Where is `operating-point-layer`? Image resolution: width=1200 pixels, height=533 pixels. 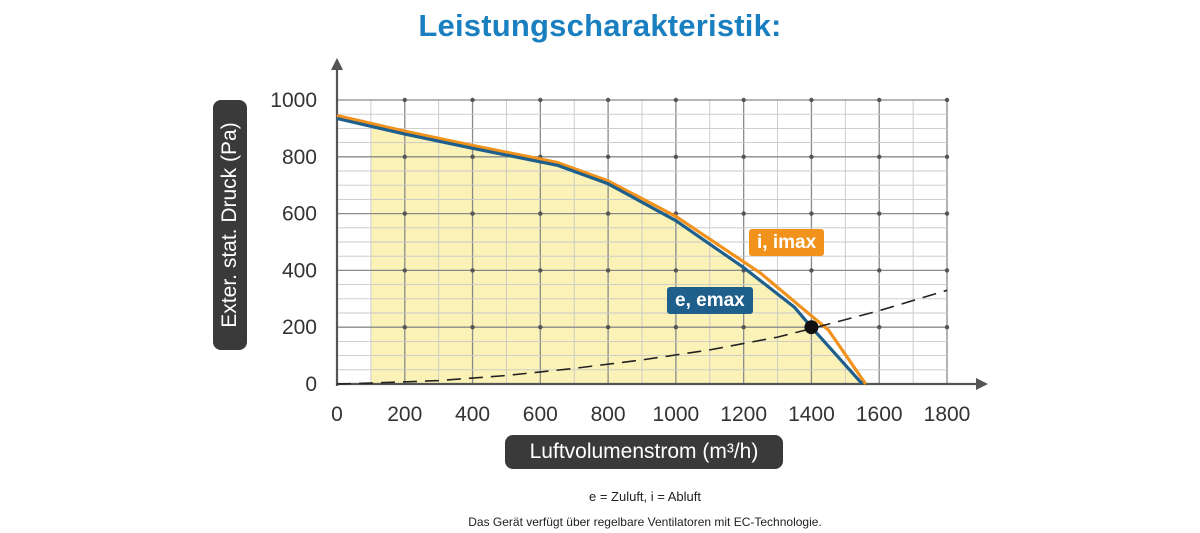
operating-point-layer is located at coordinates (811, 327).